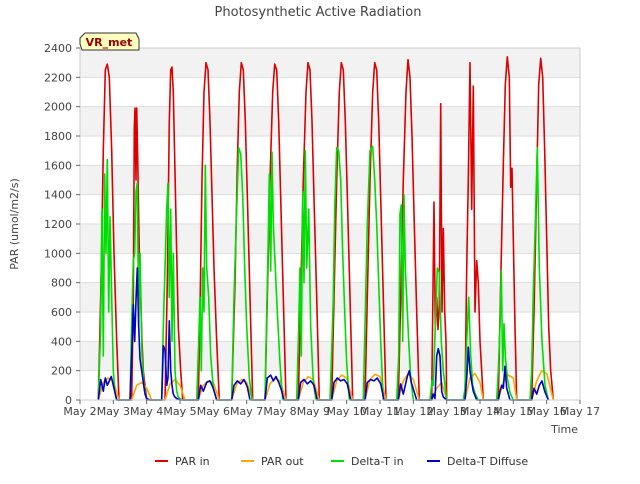 The height and width of the screenshot is (484, 640). What do you see at coordinates (14, 224) in the screenshot?
I see `y-axis-label: PAR (umol/m2/s)` at bounding box center [14, 224].